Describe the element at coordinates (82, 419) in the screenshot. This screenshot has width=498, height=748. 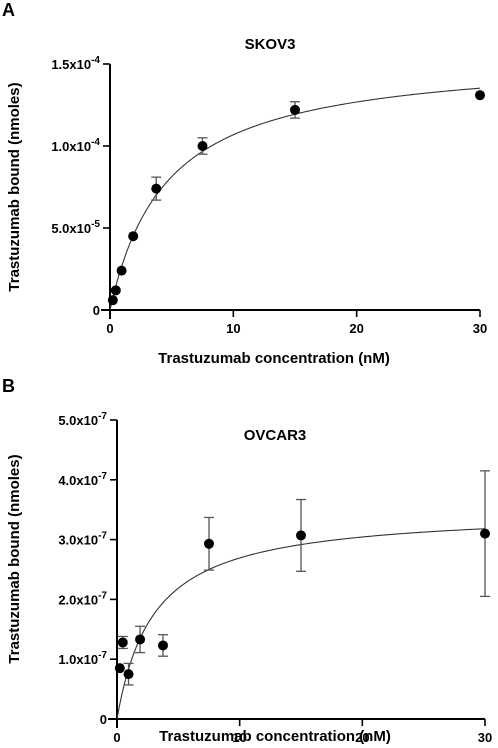
I see `y-tick-label: 5.0x10⁻⁷` at that location.